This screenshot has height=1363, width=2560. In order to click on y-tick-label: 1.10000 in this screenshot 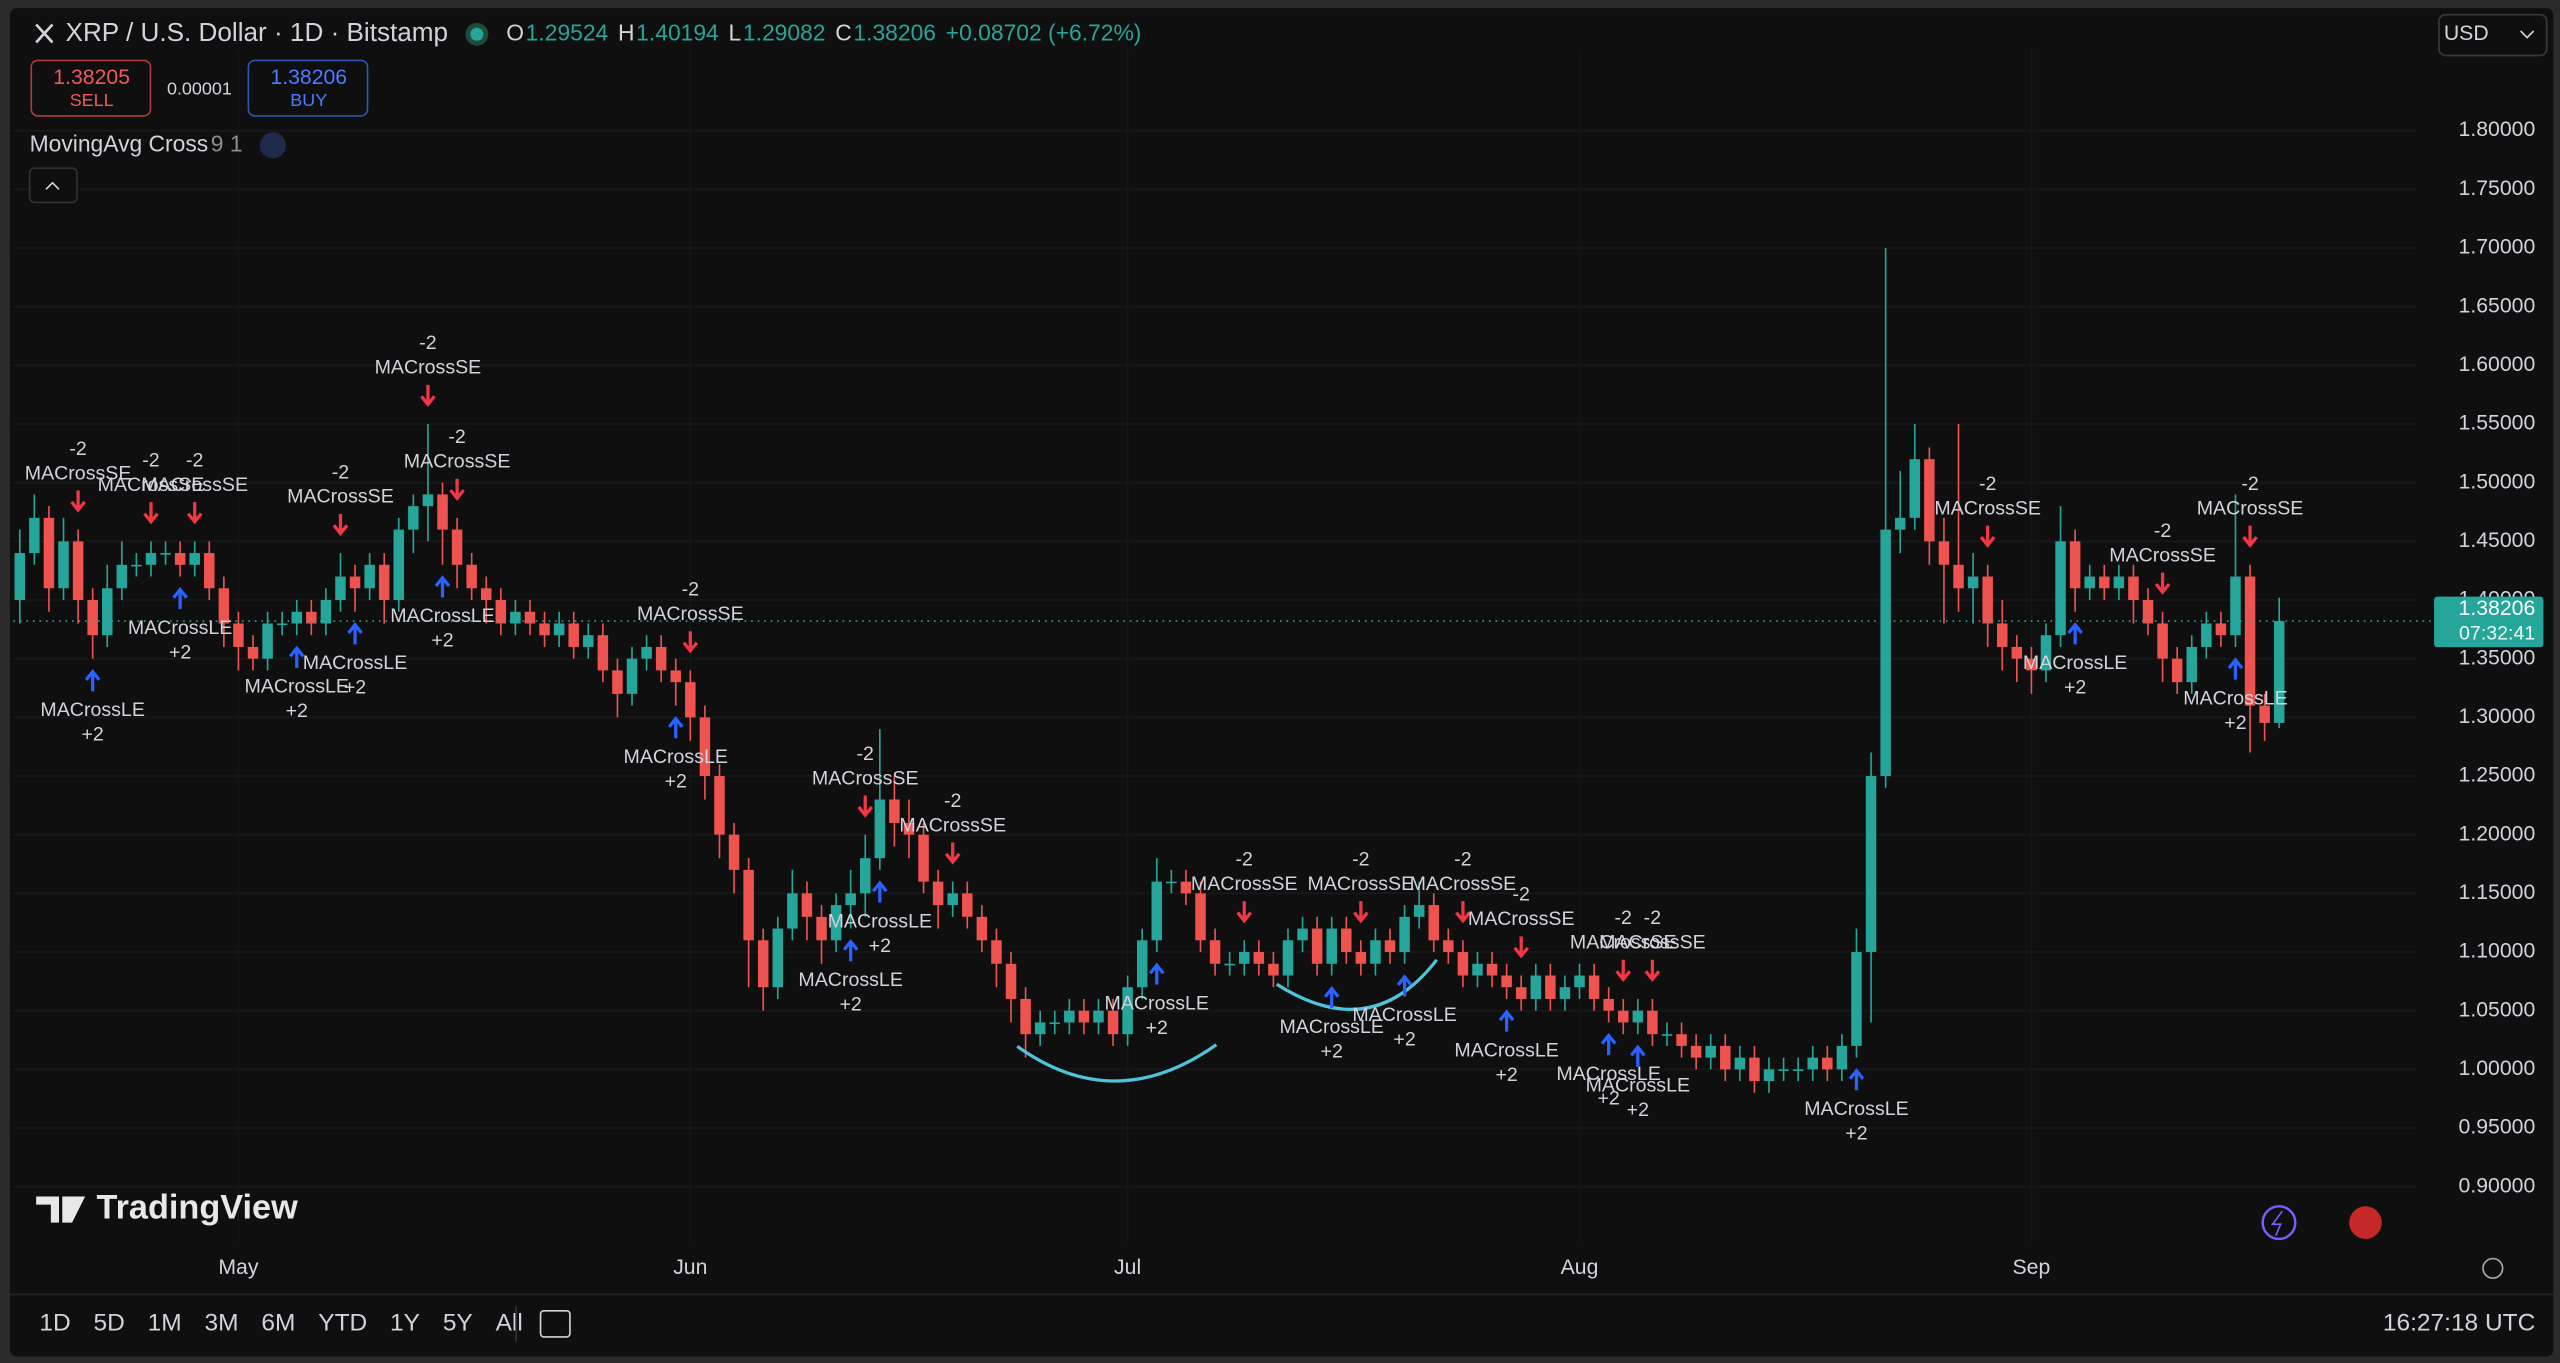, I will do `click(2497, 951)`.